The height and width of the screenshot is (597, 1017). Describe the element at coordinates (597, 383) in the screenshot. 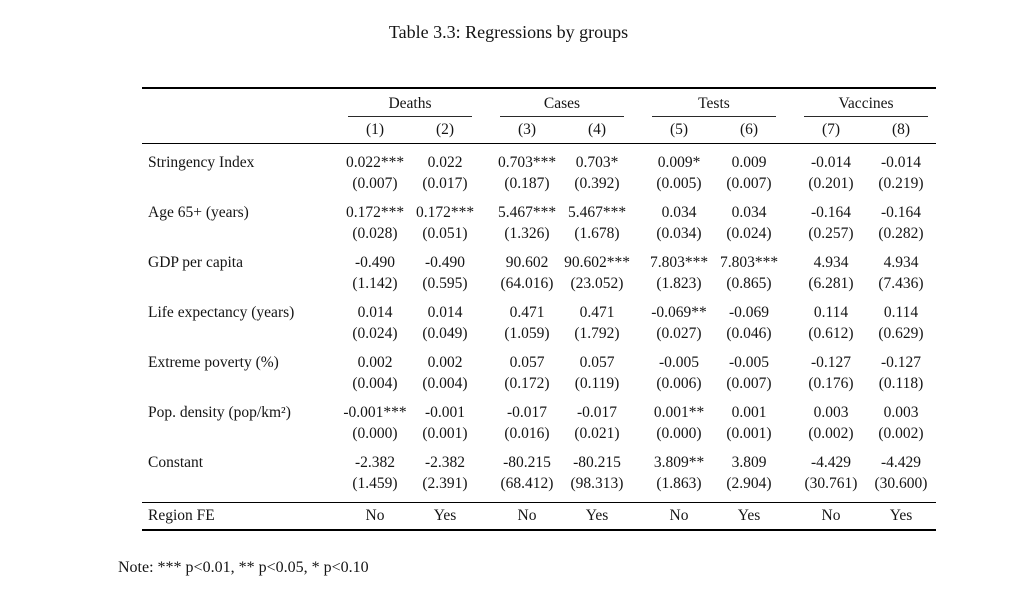

I see `se-cell: (0.119)` at that location.